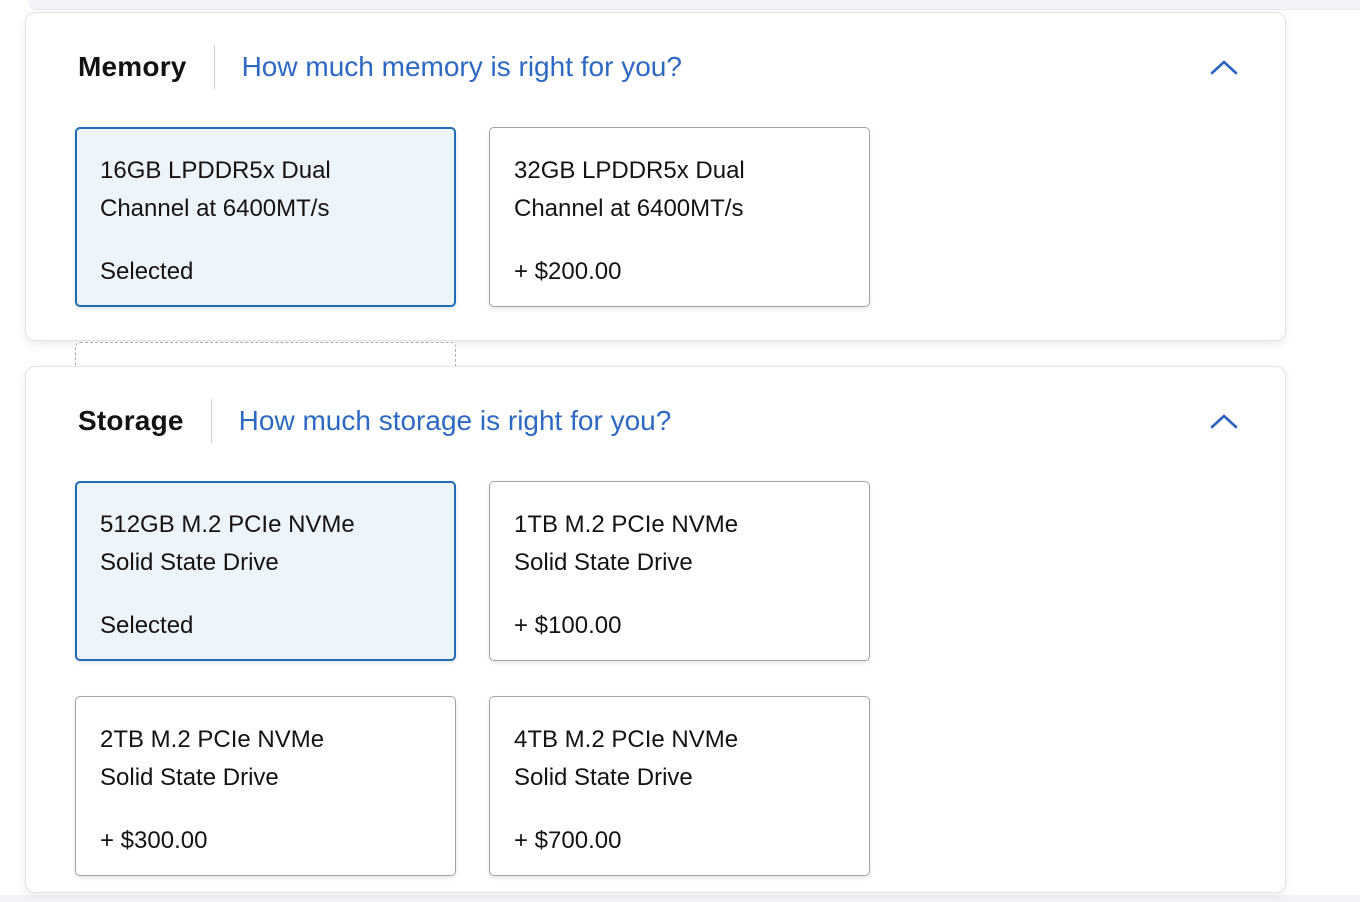 The height and width of the screenshot is (902, 1360). I want to click on memory-collapse-button, so click(1224, 67).